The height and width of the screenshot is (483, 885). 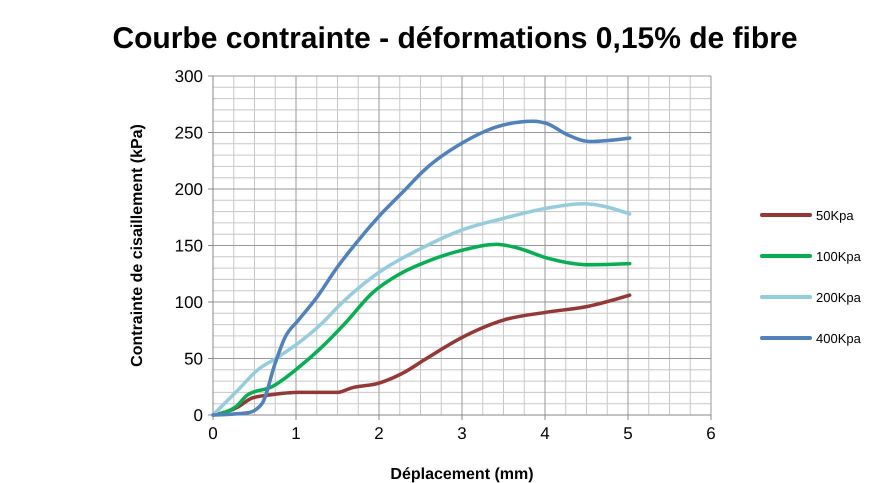 What do you see at coordinates (839, 256) in the screenshot?
I see `legend-label: 100Kpa` at bounding box center [839, 256].